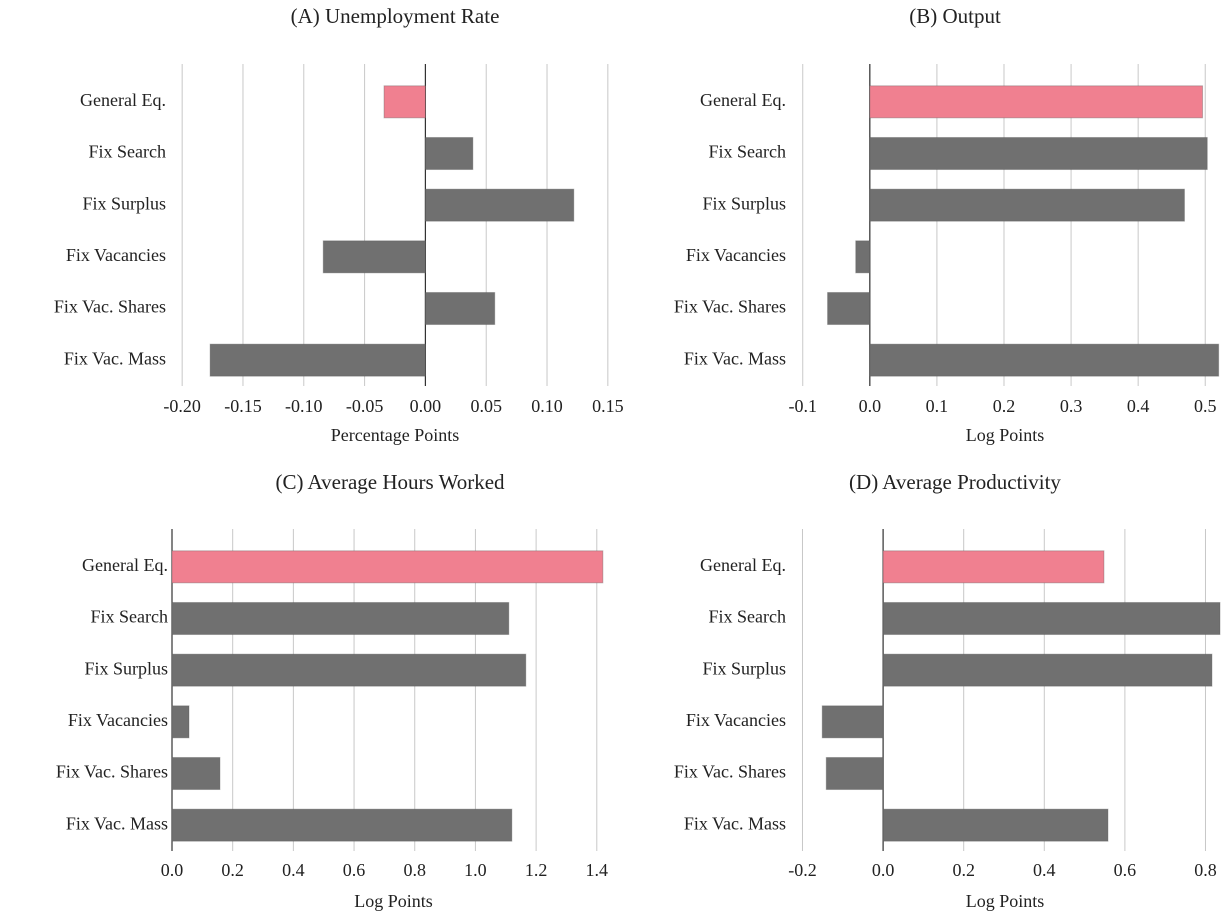 The image size is (1227, 920). What do you see at coordinates (426, 406) in the screenshot?
I see `x-tick-label: 0.00` at bounding box center [426, 406].